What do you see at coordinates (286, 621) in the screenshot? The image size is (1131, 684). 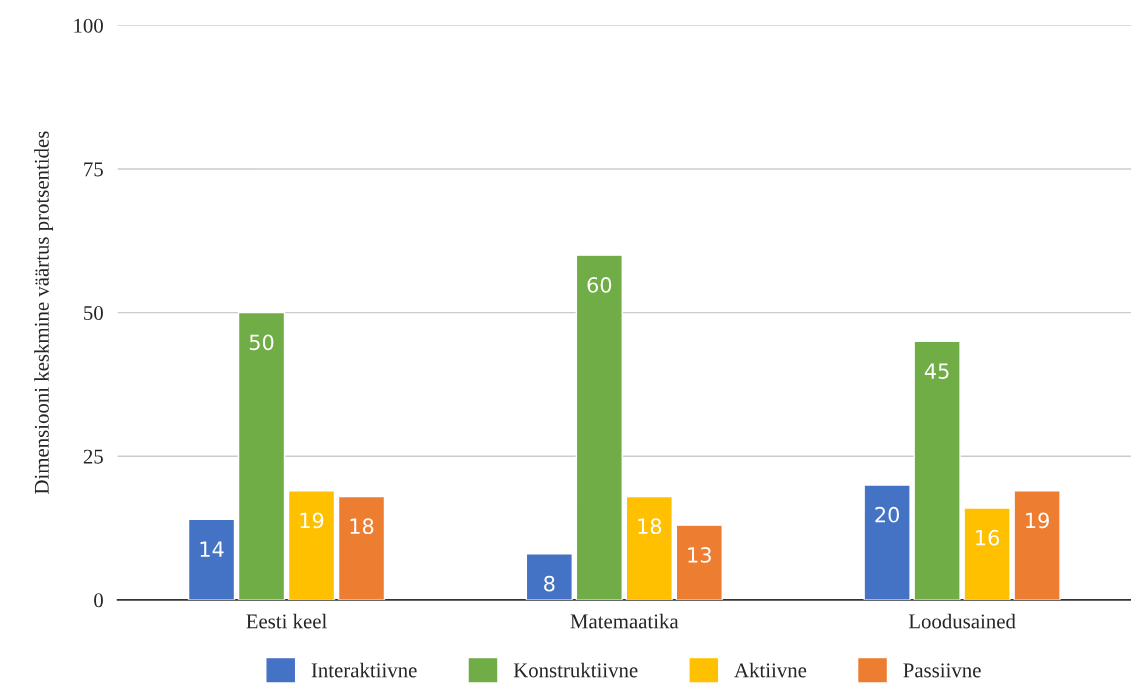 I see `x-tick-label: Eesti keel` at bounding box center [286, 621].